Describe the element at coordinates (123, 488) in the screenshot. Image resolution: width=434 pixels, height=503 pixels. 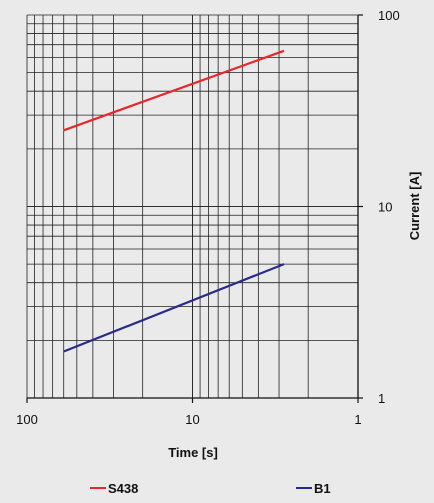
I see `legend-label-s438: S438` at that location.